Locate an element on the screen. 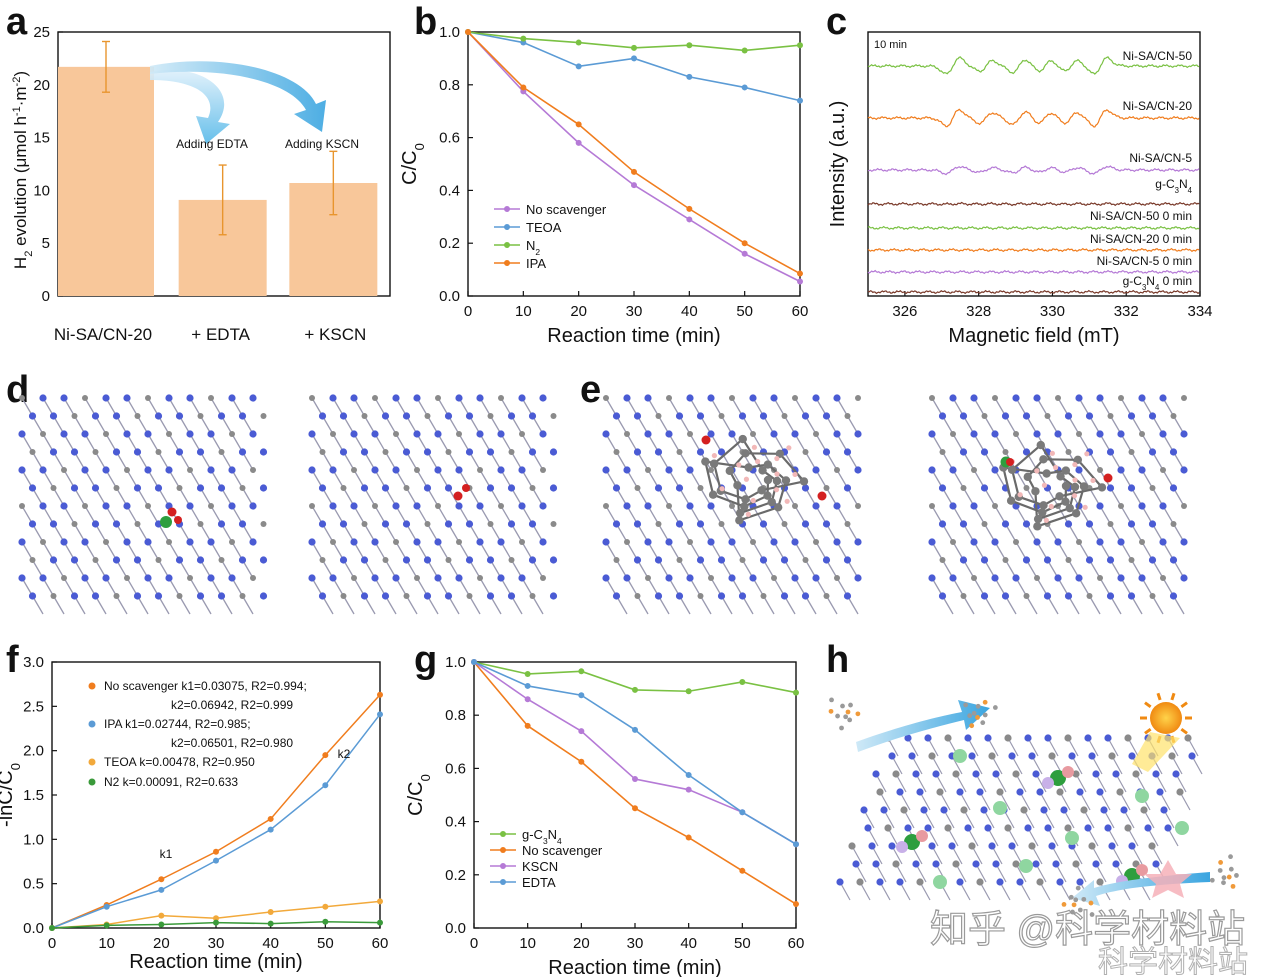  legend-label: No scavenger k1=0.03075, R2=0.994; is located at coordinates (205, 686).